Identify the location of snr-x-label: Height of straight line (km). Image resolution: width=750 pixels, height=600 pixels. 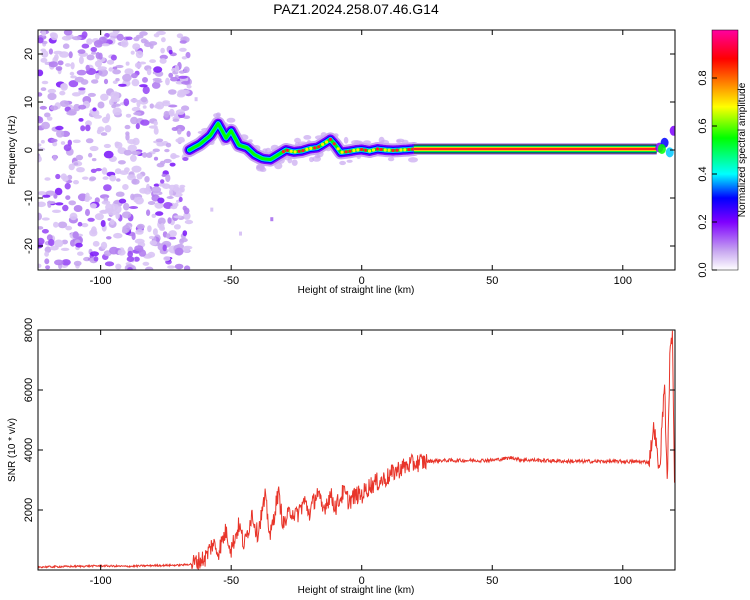
(356, 590).